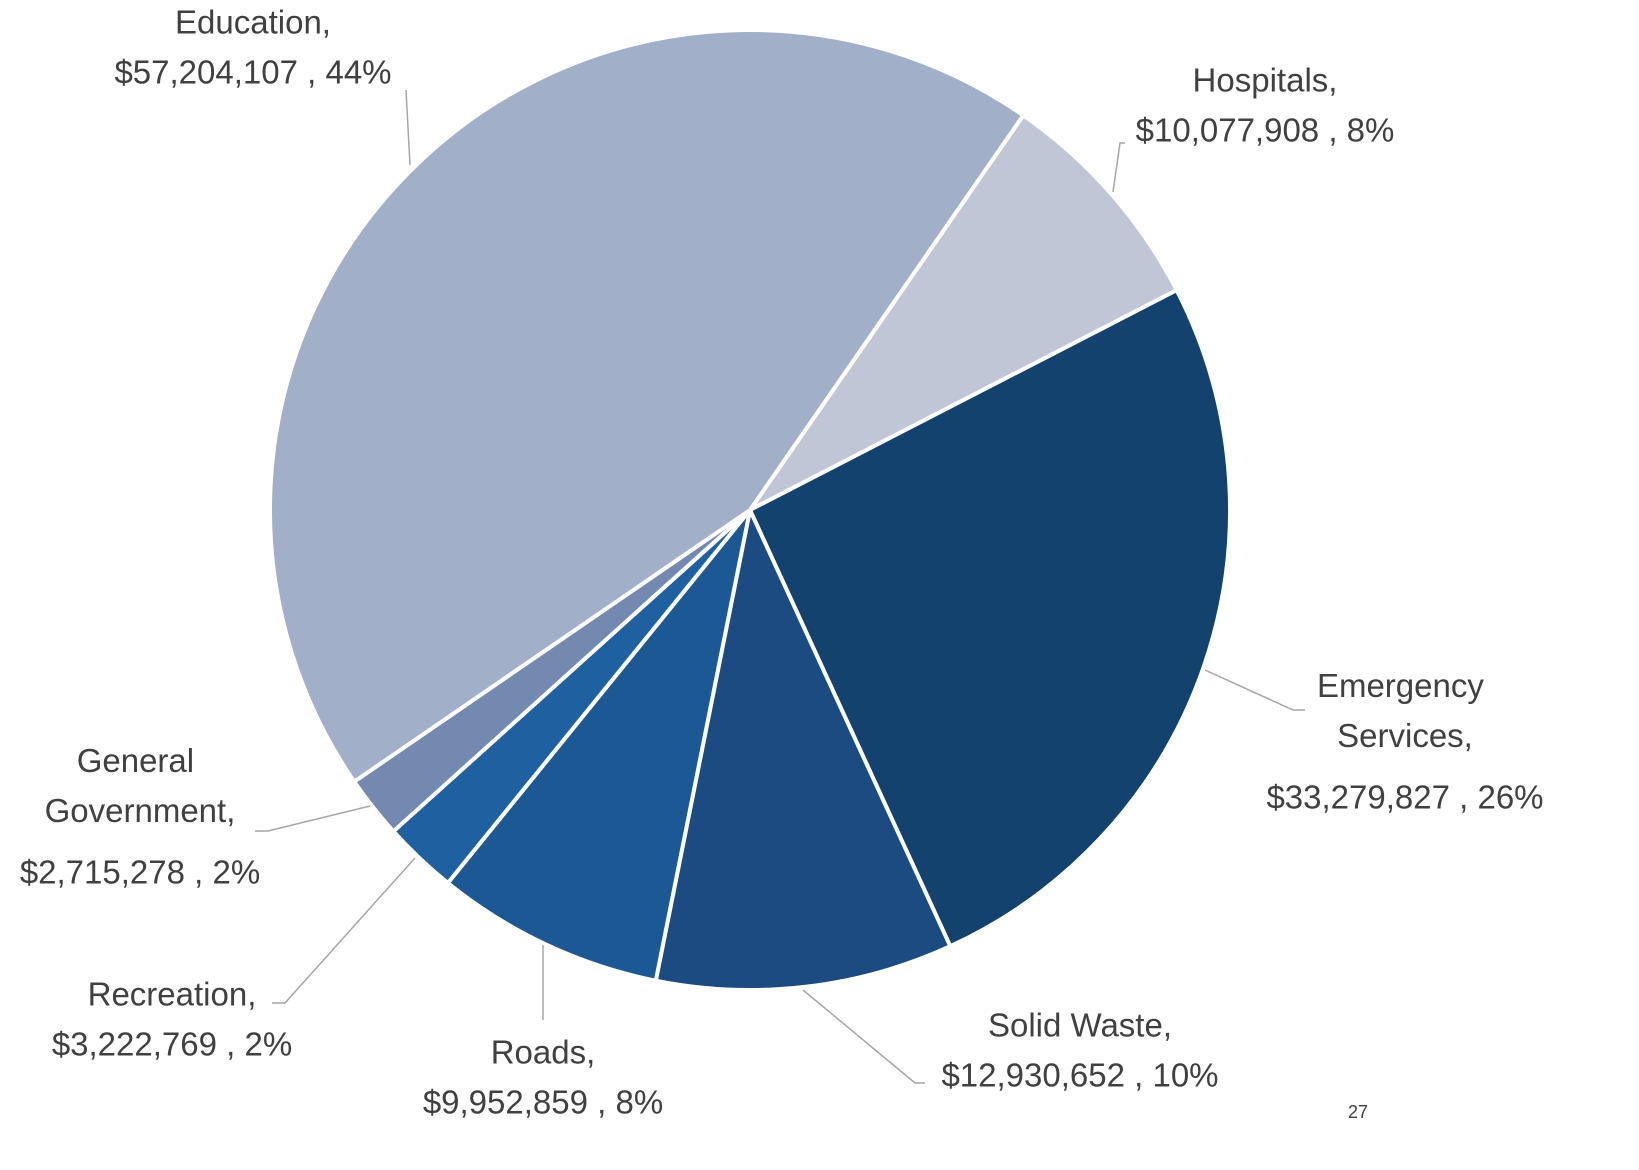  Describe the element at coordinates (543, 1102) in the screenshot. I see `value-label: $9,952,859 , 8%` at that location.